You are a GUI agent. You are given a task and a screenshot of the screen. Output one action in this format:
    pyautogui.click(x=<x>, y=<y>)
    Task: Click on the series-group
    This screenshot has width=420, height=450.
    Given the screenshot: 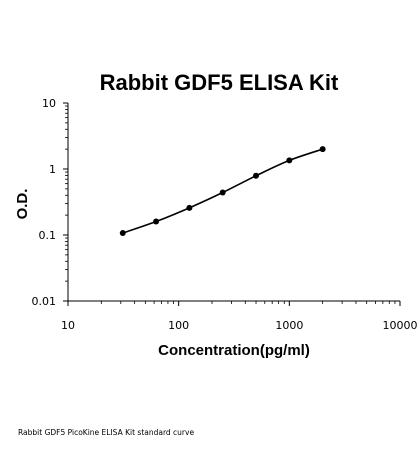 What is the action you would take?
    pyautogui.click(x=222, y=191)
    